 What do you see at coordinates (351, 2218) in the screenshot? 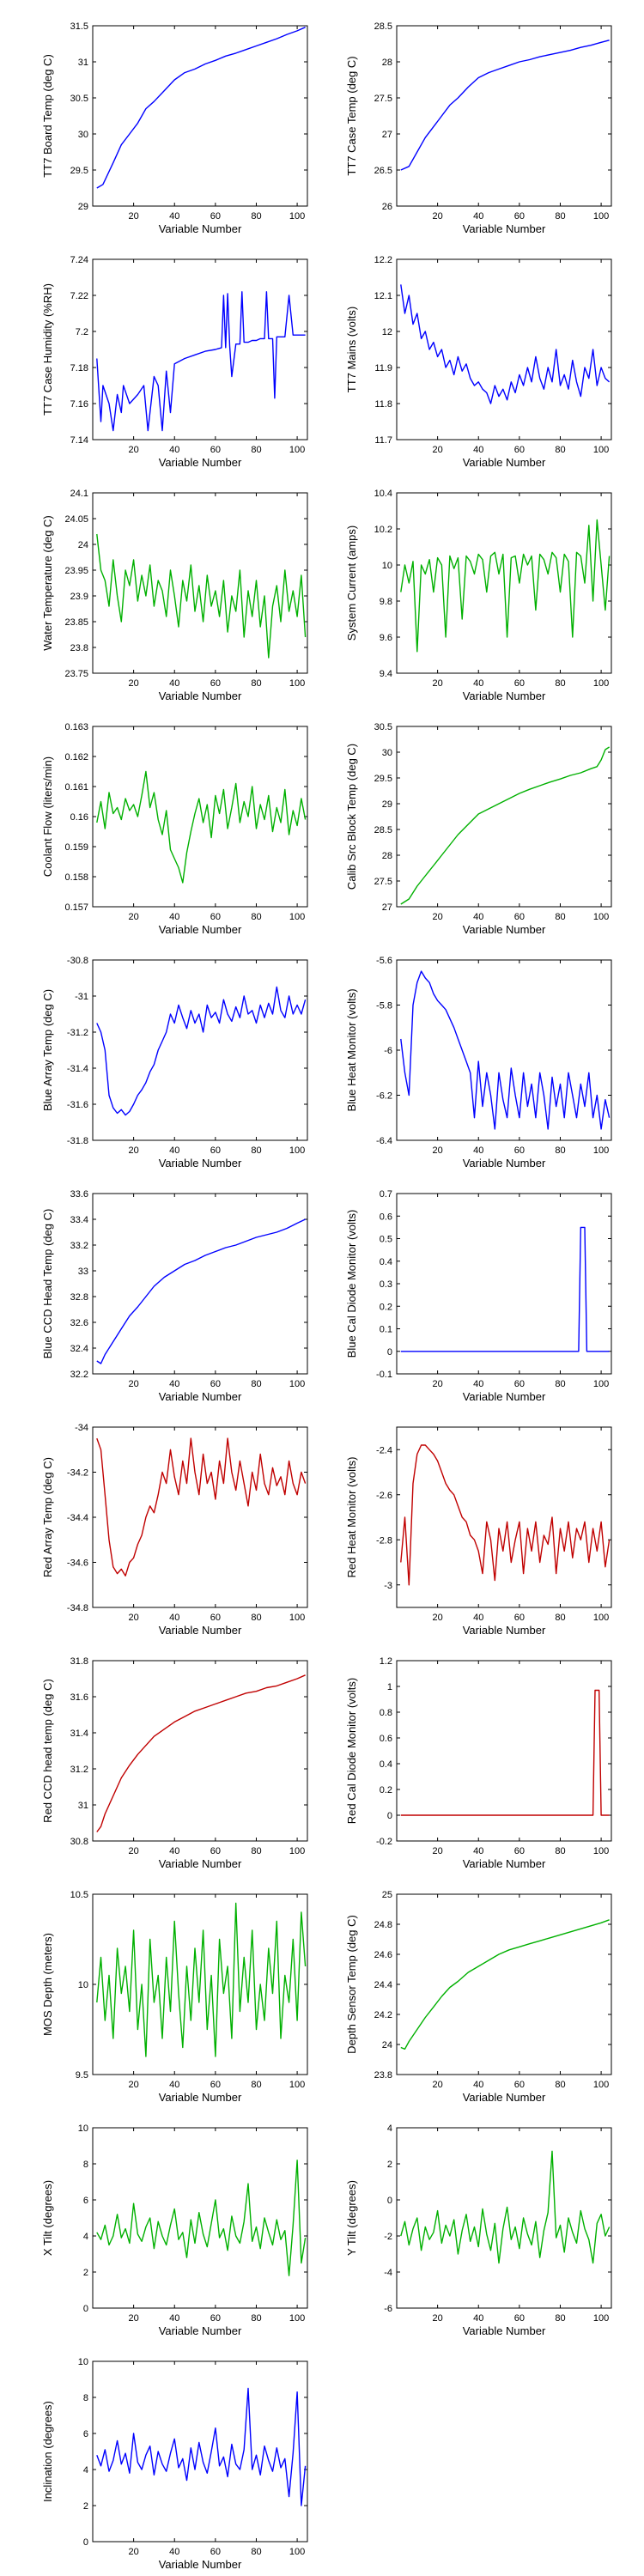
I see `y-axis-label: Y Tilt (degrees)` at bounding box center [351, 2218].